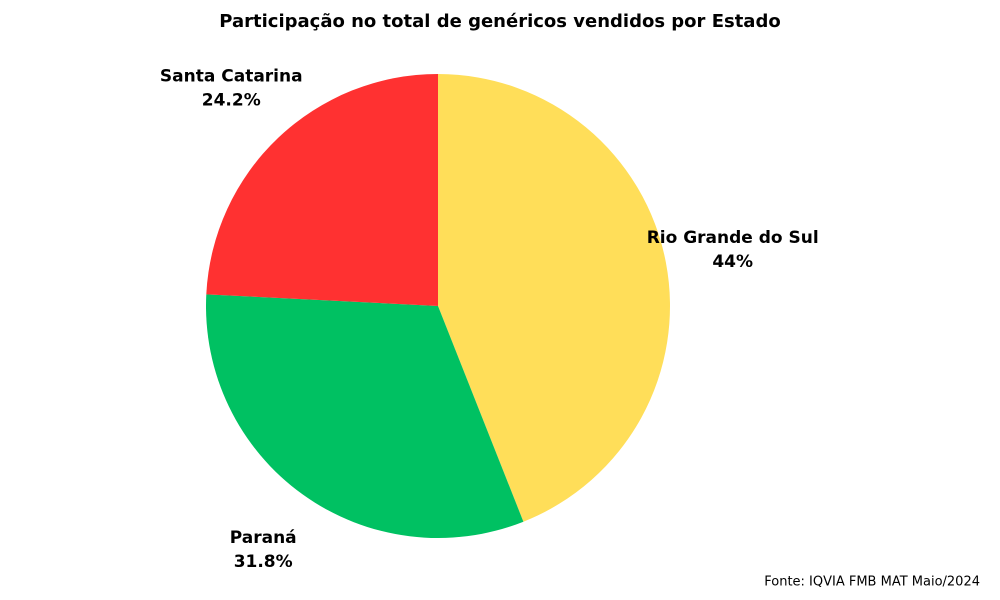  What do you see at coordinates (263, 562) in the screenshot?
I see `slice-value: 31.8%` at bounding box center [263, 562].